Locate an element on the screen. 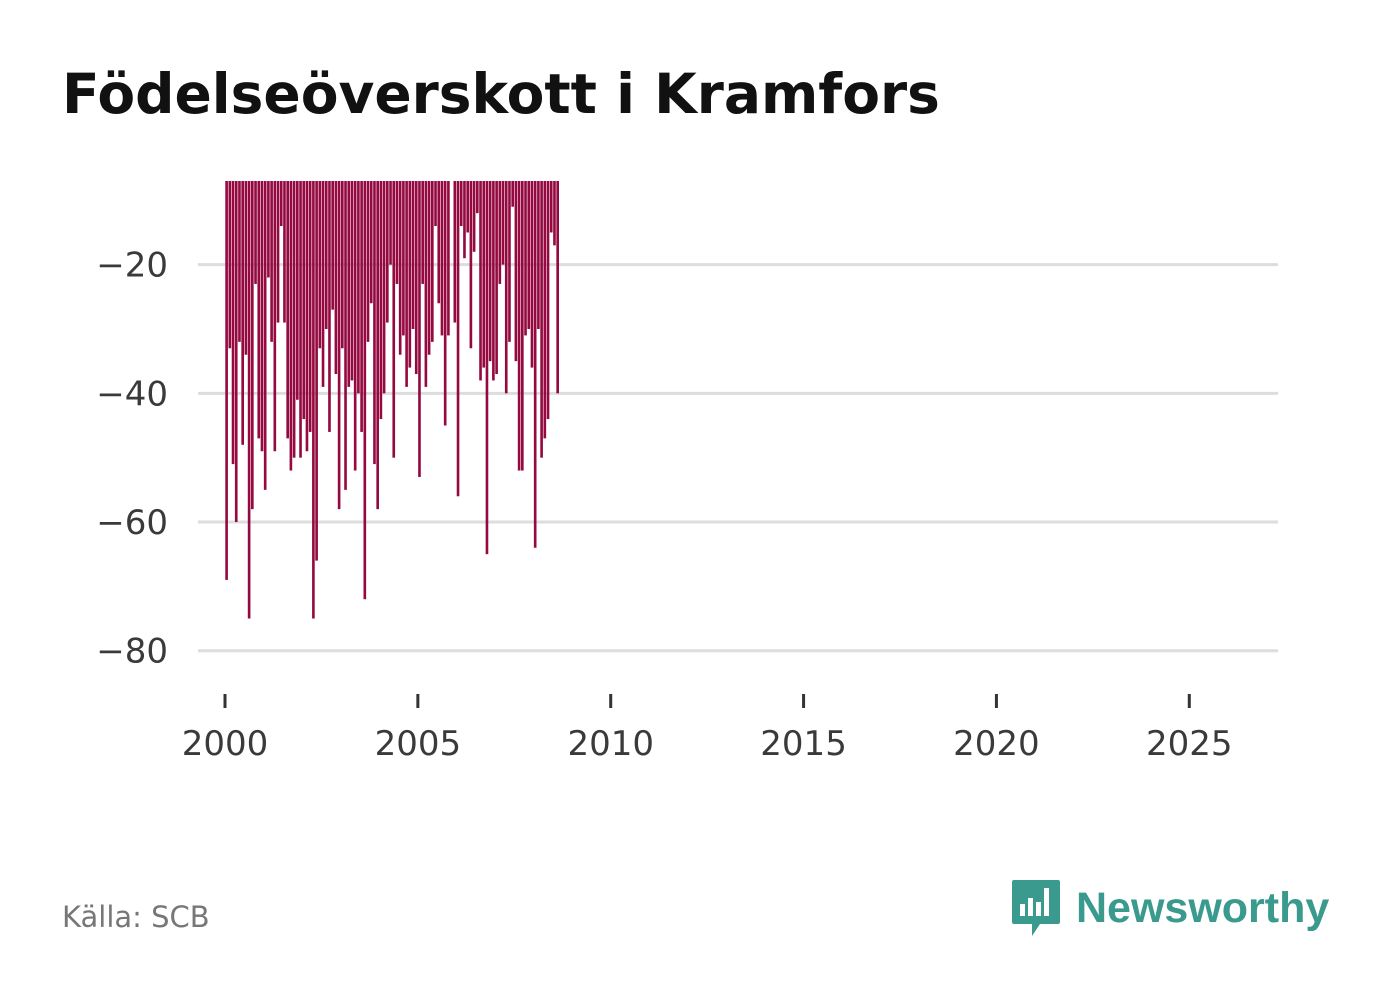  x-axis: 2000 2005 2010 2015 2020 2025 is located at coordinates (707, 729).